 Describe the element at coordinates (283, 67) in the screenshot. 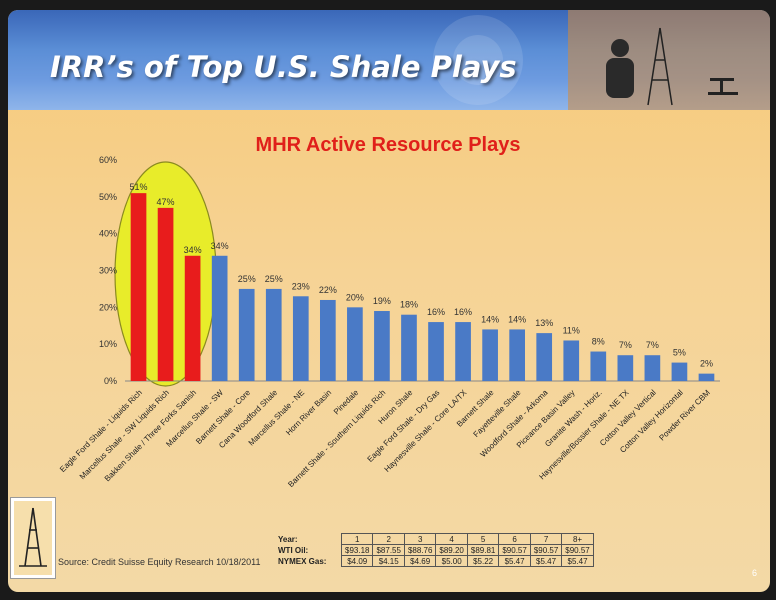

I see `banner-title: IRR’s of Top U.S. Shale Plays` at that location.